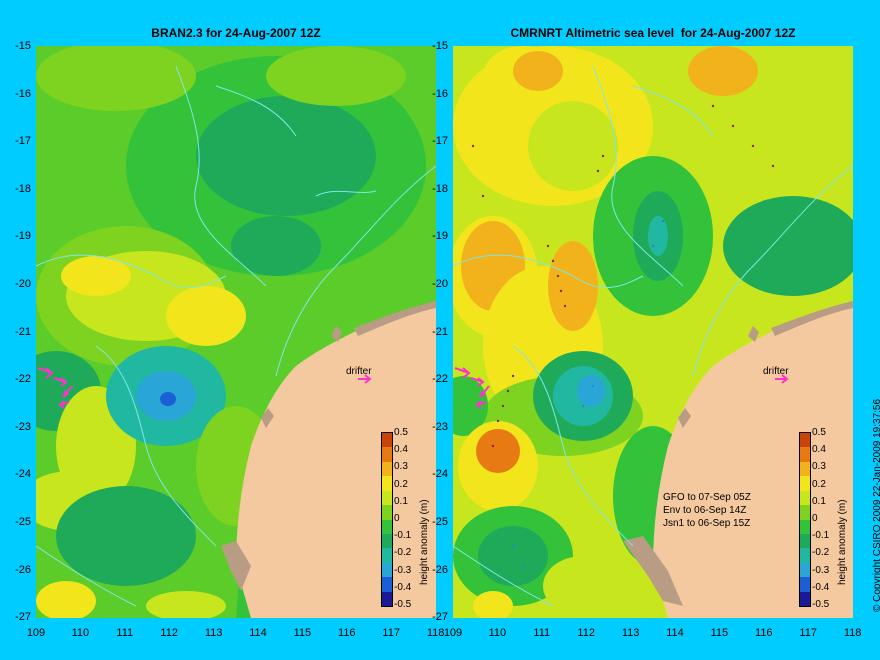 The image size is (880, 660). Describe the element at coordinates (707, 497) in the screenshot. I see `satellite-gfo: GFO to 07-Sep 05Z` at that location.